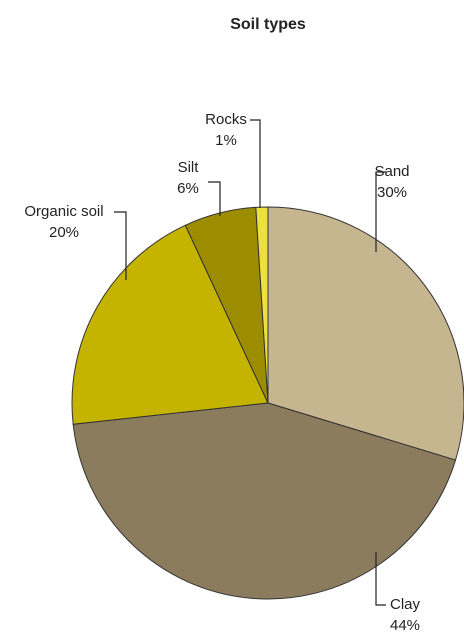  What do you see at coordinates (268, 24) in the screenshot?
I see `chart-title: Soil types` at bounding box center [268, 24].